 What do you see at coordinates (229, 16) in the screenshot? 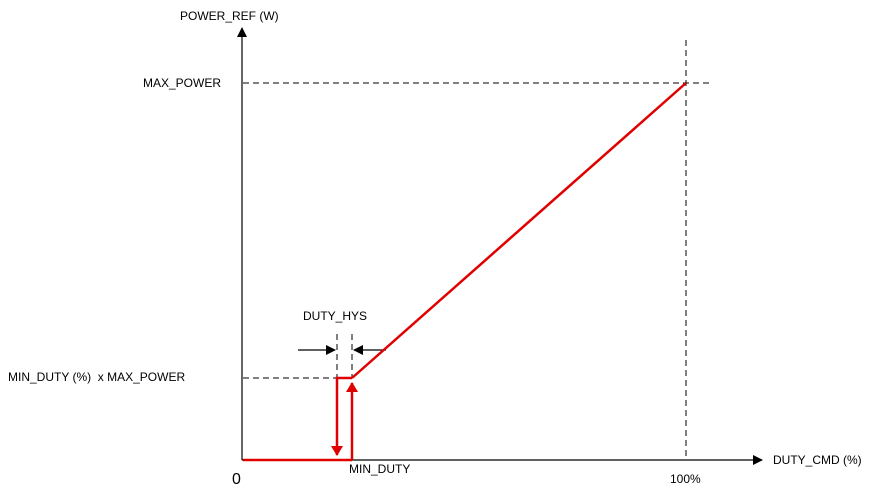
I see `y-axis-label: POWER_REF (W)` at bounding box center [229, 16].